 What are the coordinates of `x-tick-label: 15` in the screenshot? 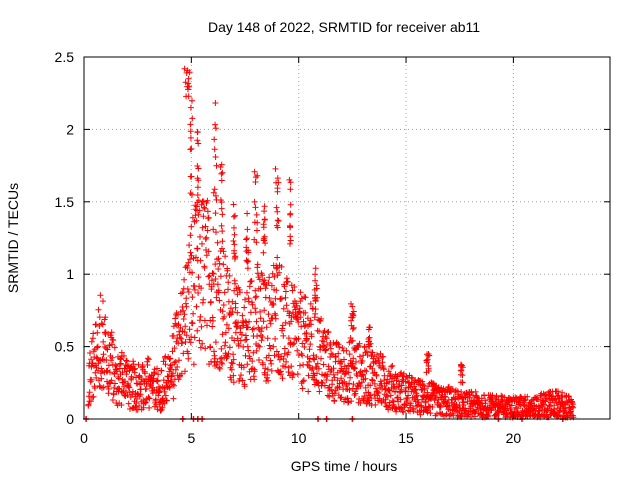 It's located at (406, 438).